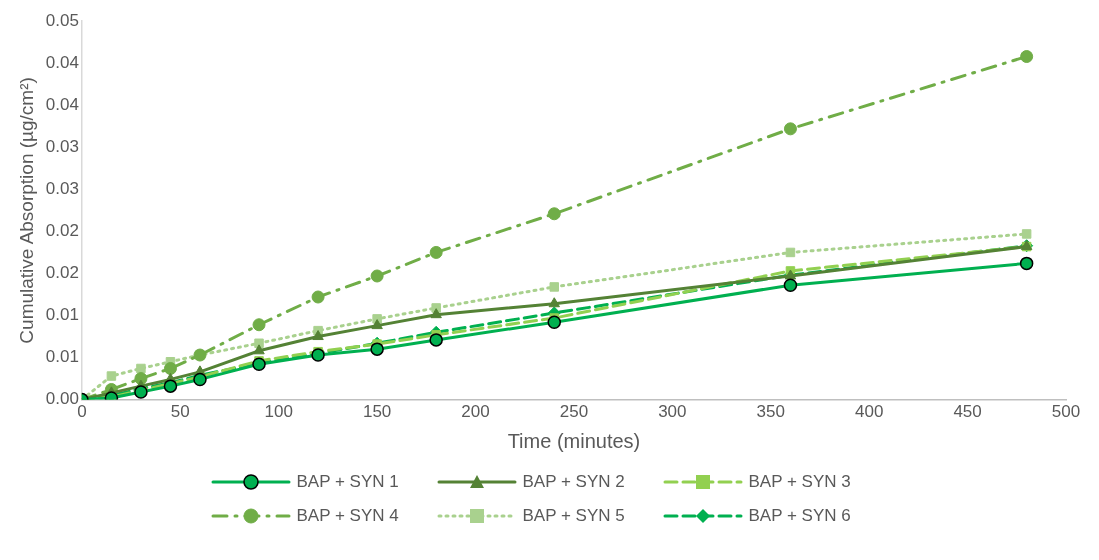 This screenshot has height=560, width=1099. Describe the element at coordinates (180, 412) in the screenshot. I see `x-tick-label: 50` at that location.